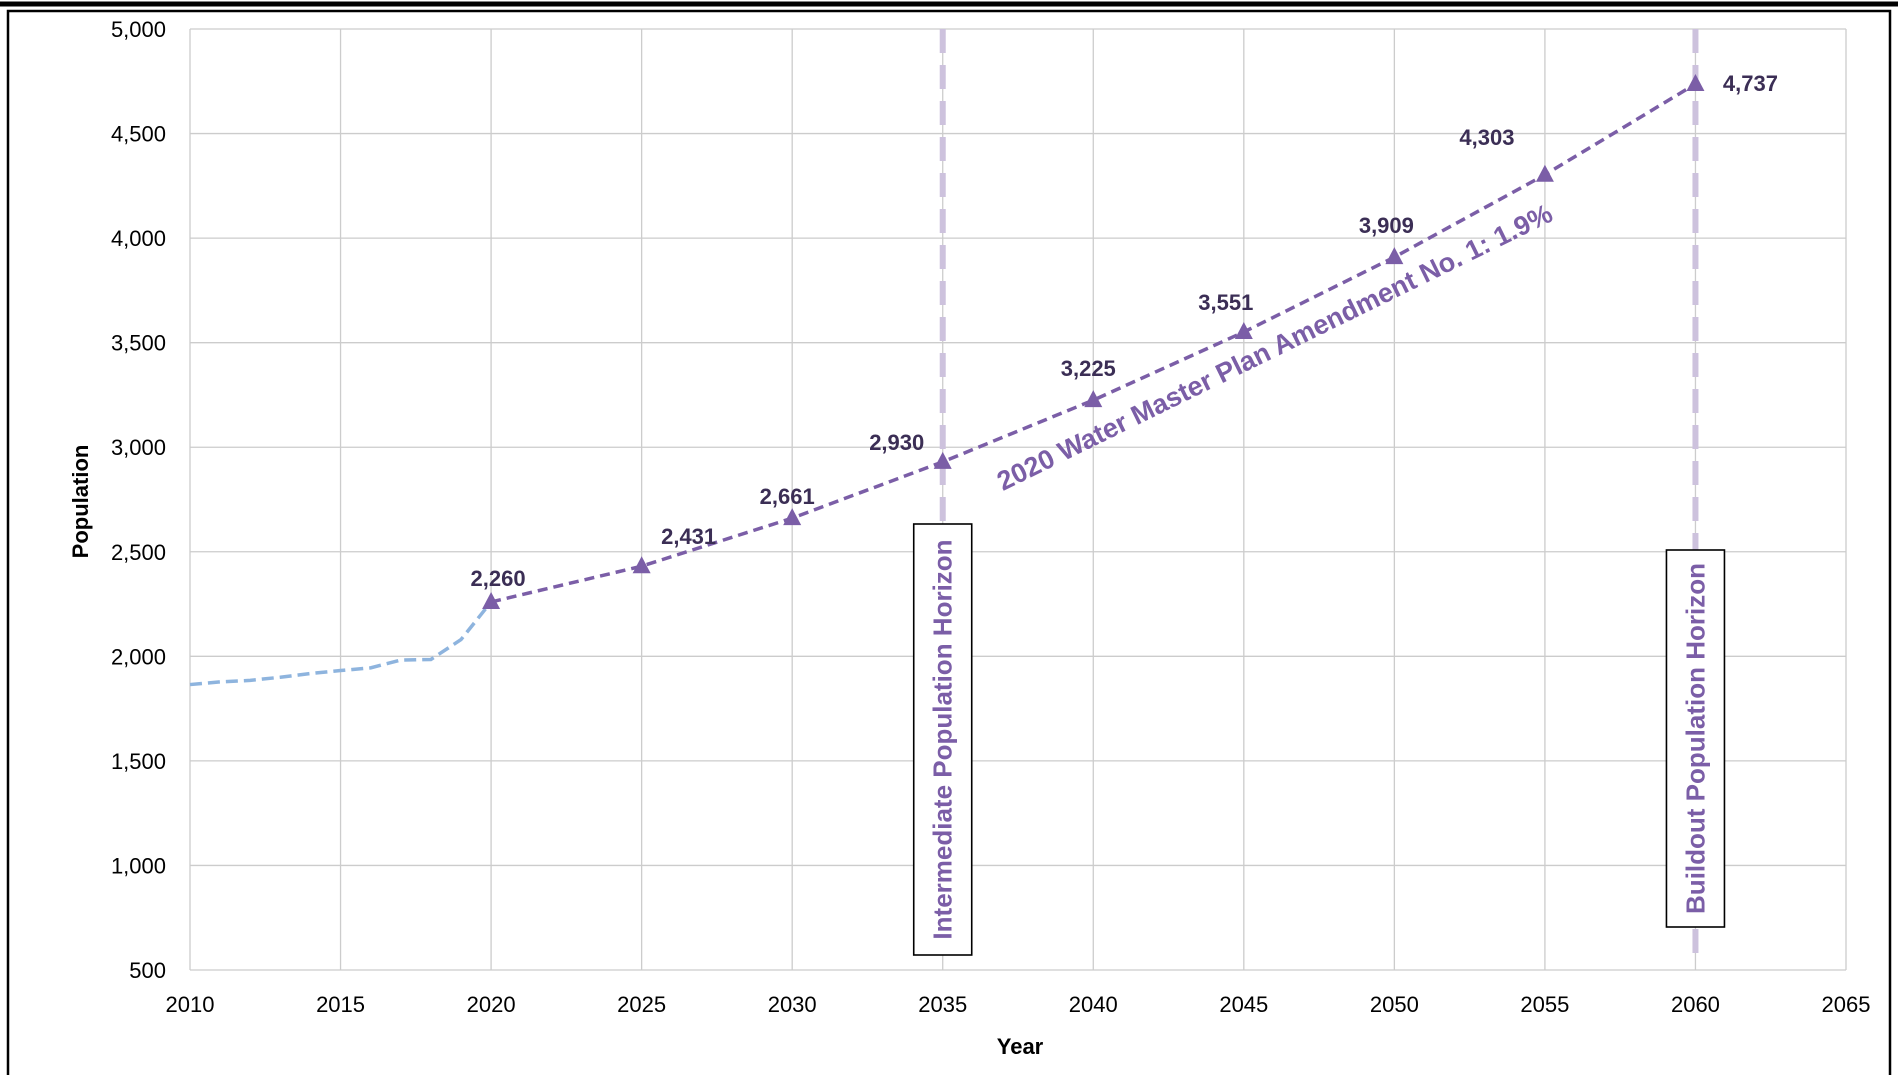 Image resolution: width=1898 pixels, height=1080 pixels. I want to click on x-tick-label: 2020, so click(491, 1004).